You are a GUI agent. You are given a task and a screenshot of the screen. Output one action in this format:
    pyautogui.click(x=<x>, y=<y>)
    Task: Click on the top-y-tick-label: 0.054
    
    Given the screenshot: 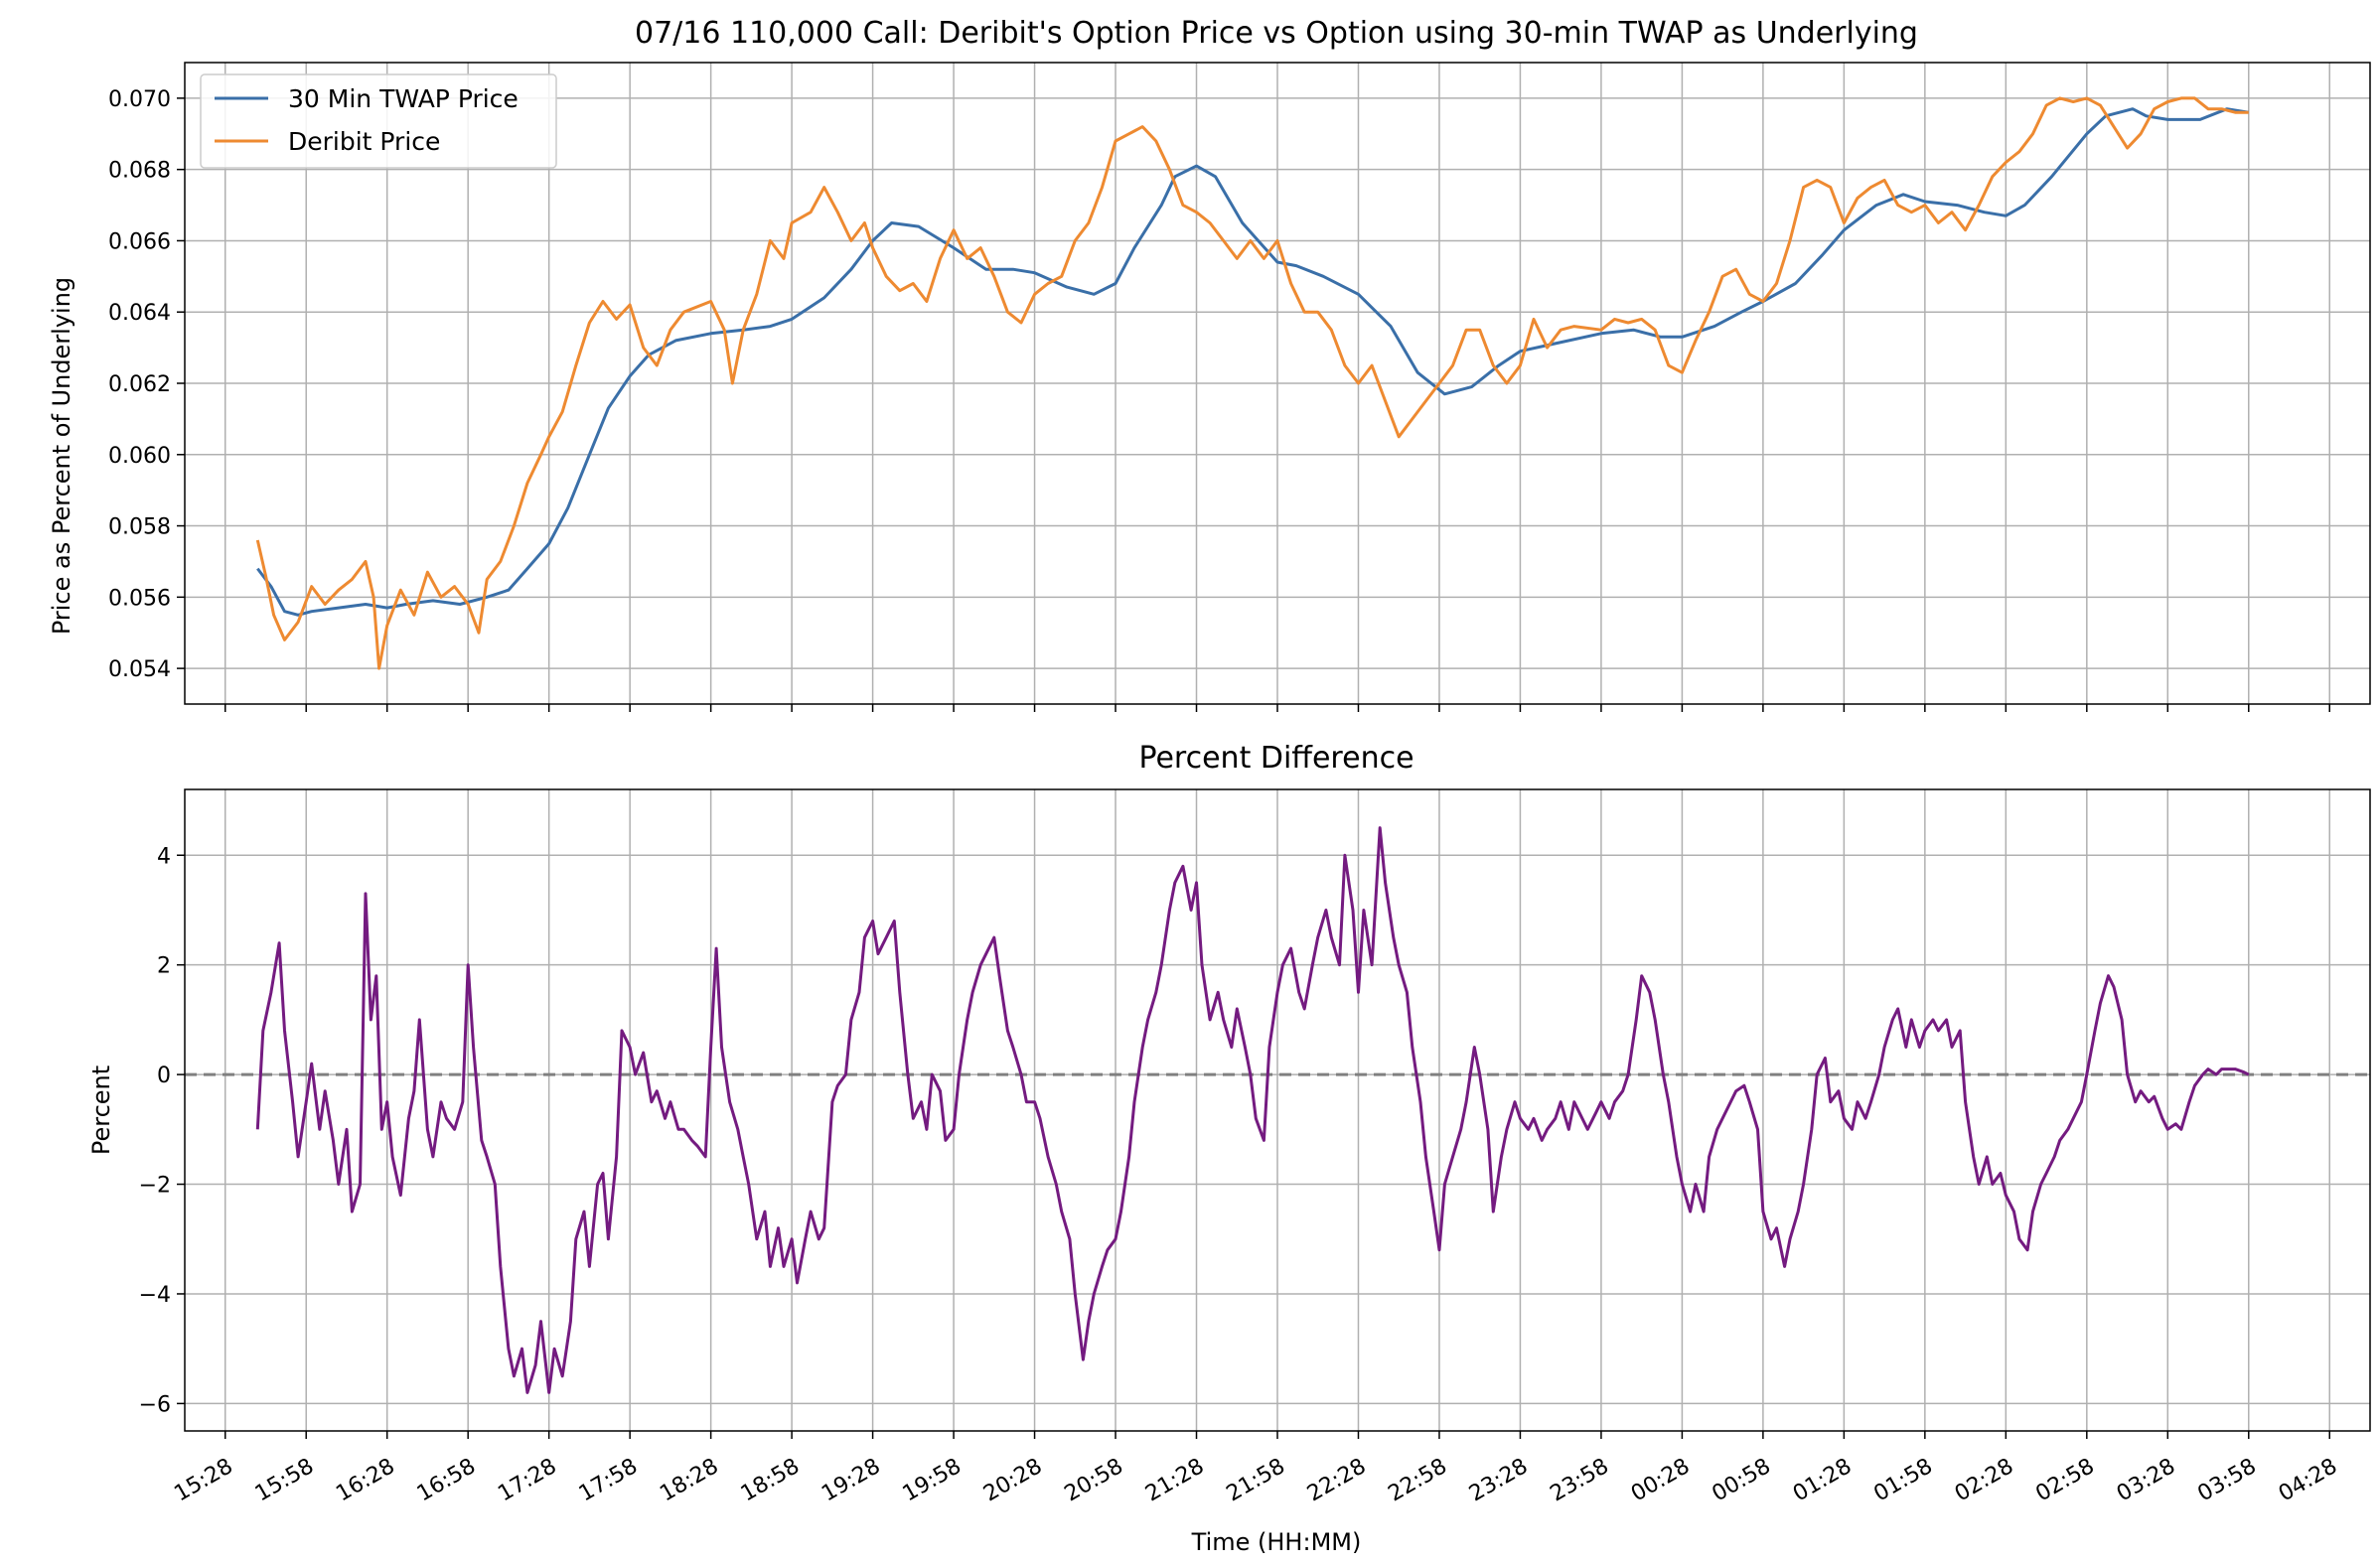 What is the action you would take?
    pyautogui.click(x=139, y=670)
    